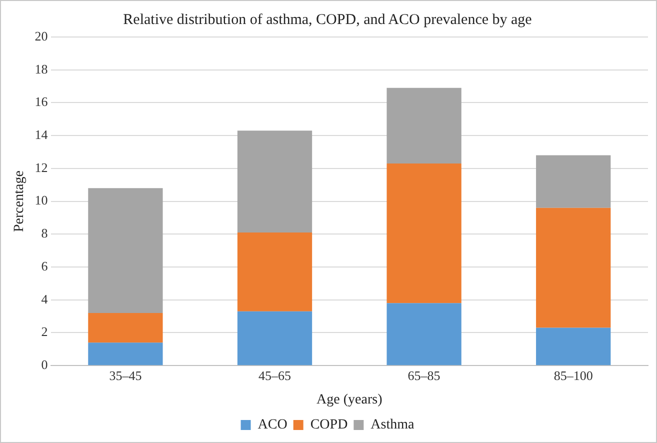 This screenshot has height=443, width=657. Describe the element at coordinates (41, 68) in the screenshot. I see `y-tick-label: 18` at that location.